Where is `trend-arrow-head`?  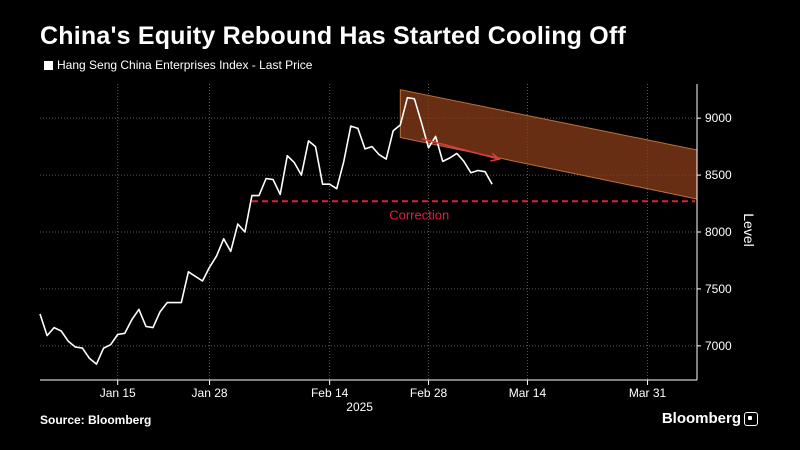 trend-arrow-head is located at coordinates (495, 157).